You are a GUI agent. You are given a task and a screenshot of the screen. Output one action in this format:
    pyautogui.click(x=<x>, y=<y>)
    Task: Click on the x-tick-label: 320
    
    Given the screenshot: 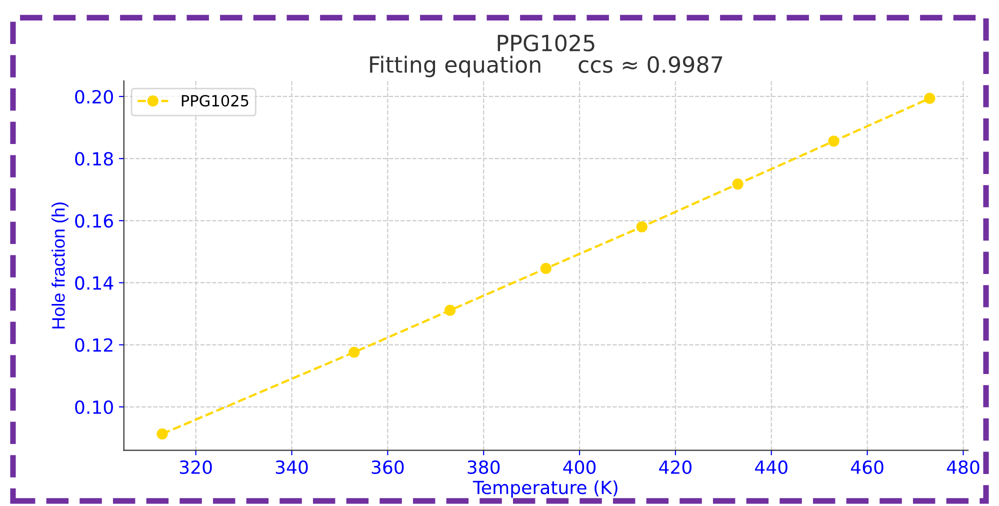 What is the action you would take?
    pyautogui.click(x=196, y=467)
    